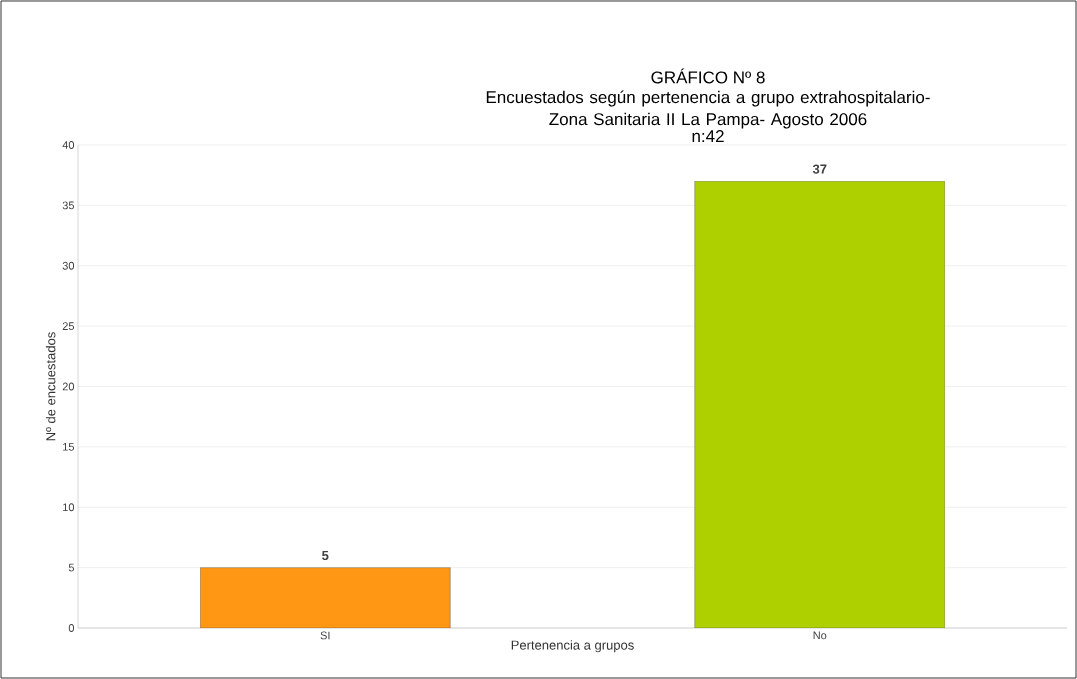  What do you see at coordinates (325, 556) in the screenshot?
I see `data-label: 5` at bounding box center [325, 556].